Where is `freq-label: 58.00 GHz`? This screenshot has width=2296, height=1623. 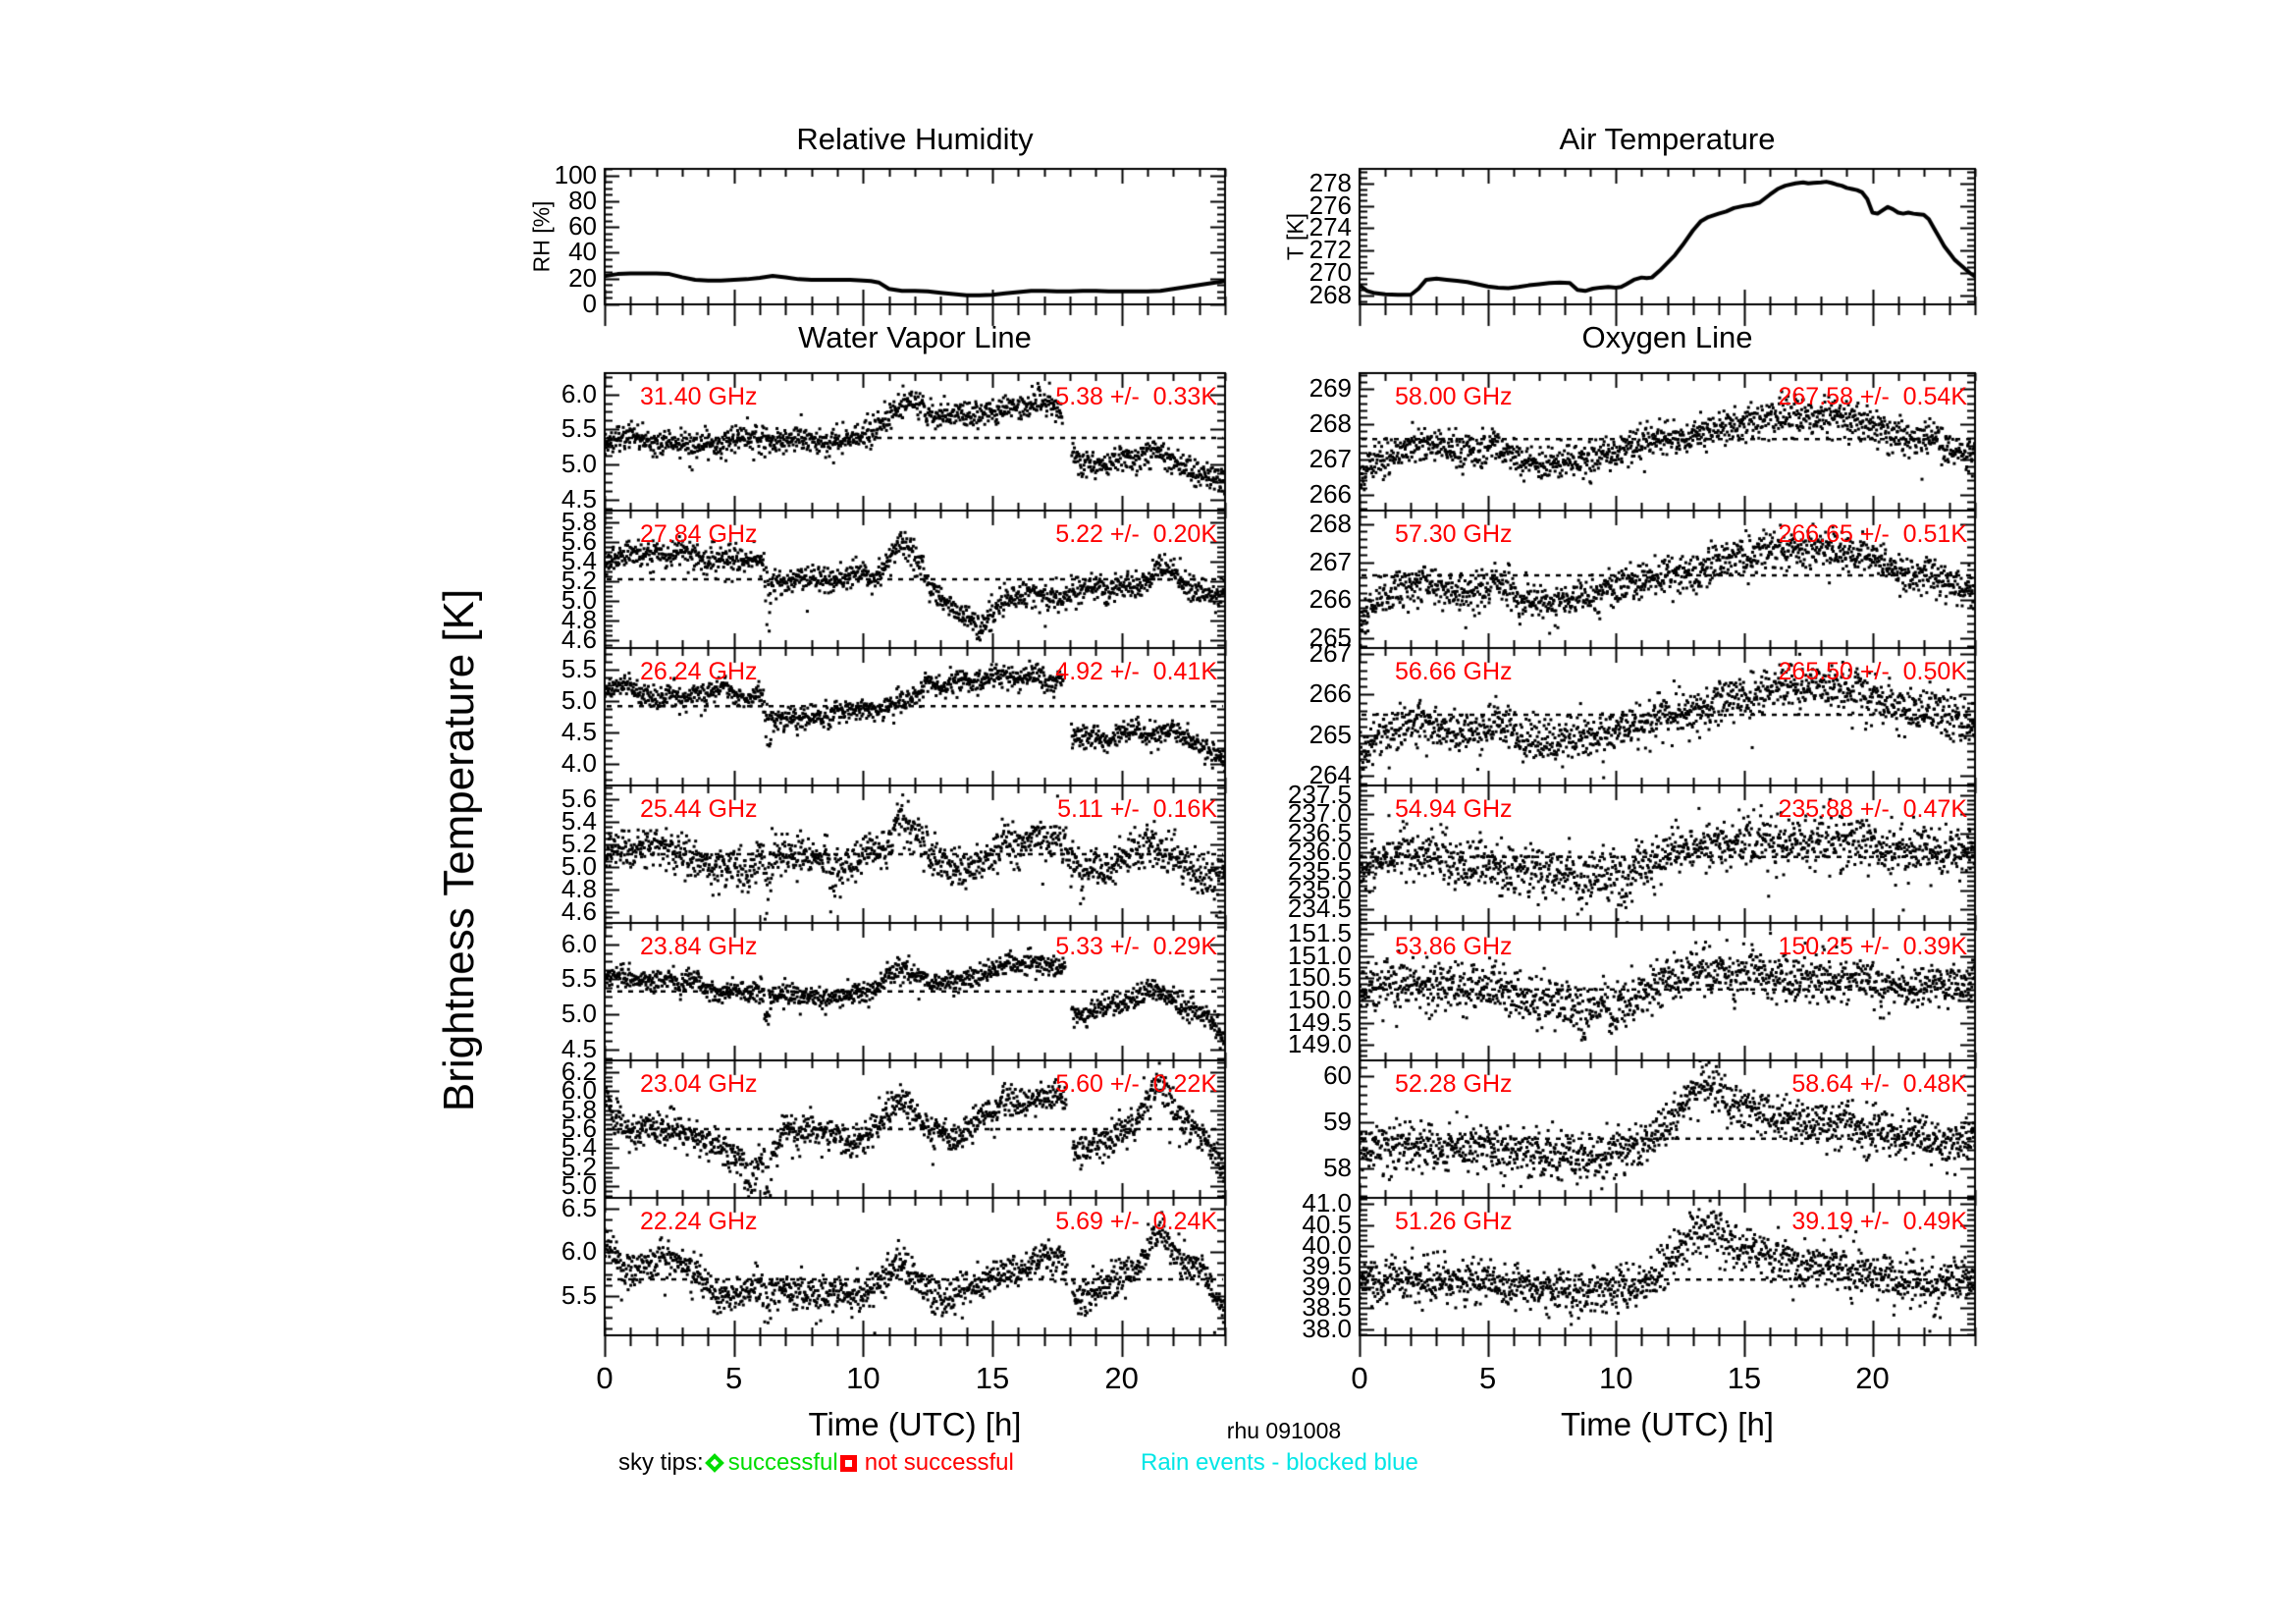
freq-label: 58.00 GHz is located at coordinates (1454, 397).